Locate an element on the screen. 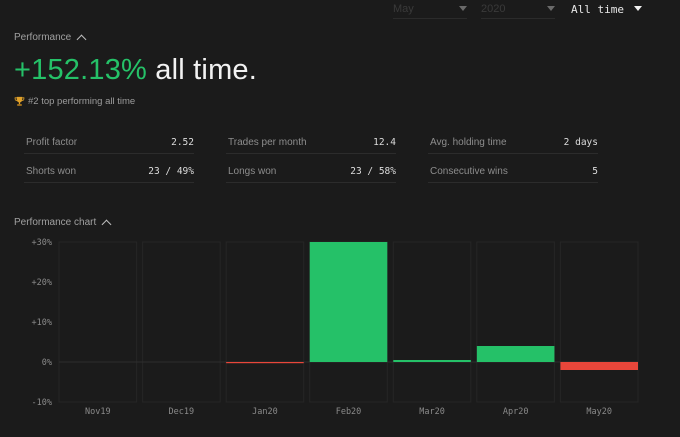 The image size is (680, 437). x-tick-label: Mar20 is located at coordinates (432, 412).